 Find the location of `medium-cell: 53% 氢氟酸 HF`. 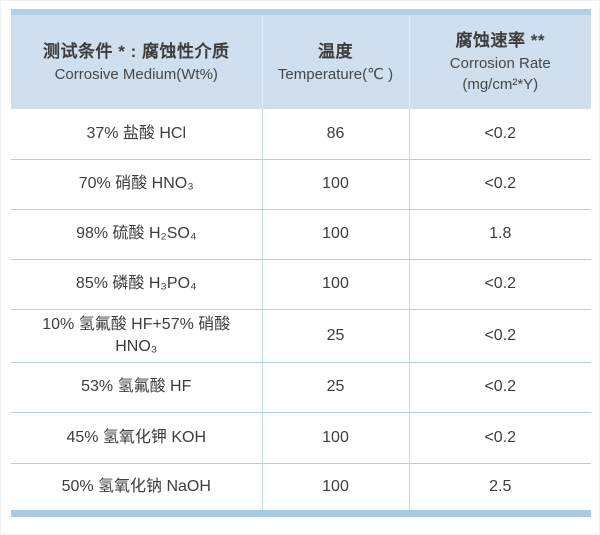

medium-cell: 53% 氢氟酸 HF is located at coordinates (137, 386).